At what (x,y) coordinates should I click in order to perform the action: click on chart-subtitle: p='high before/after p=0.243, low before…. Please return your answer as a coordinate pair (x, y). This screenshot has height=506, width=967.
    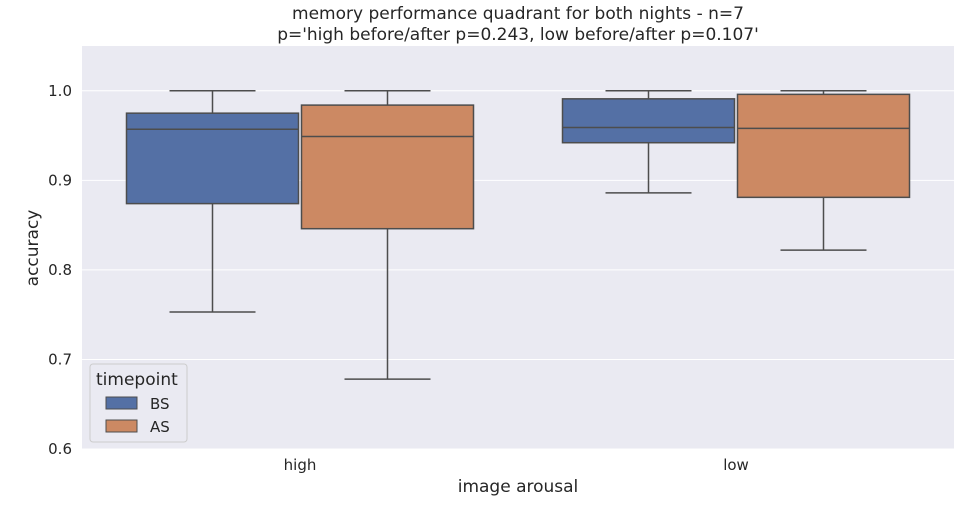
    Looking at the image, I should click on (518, 35).